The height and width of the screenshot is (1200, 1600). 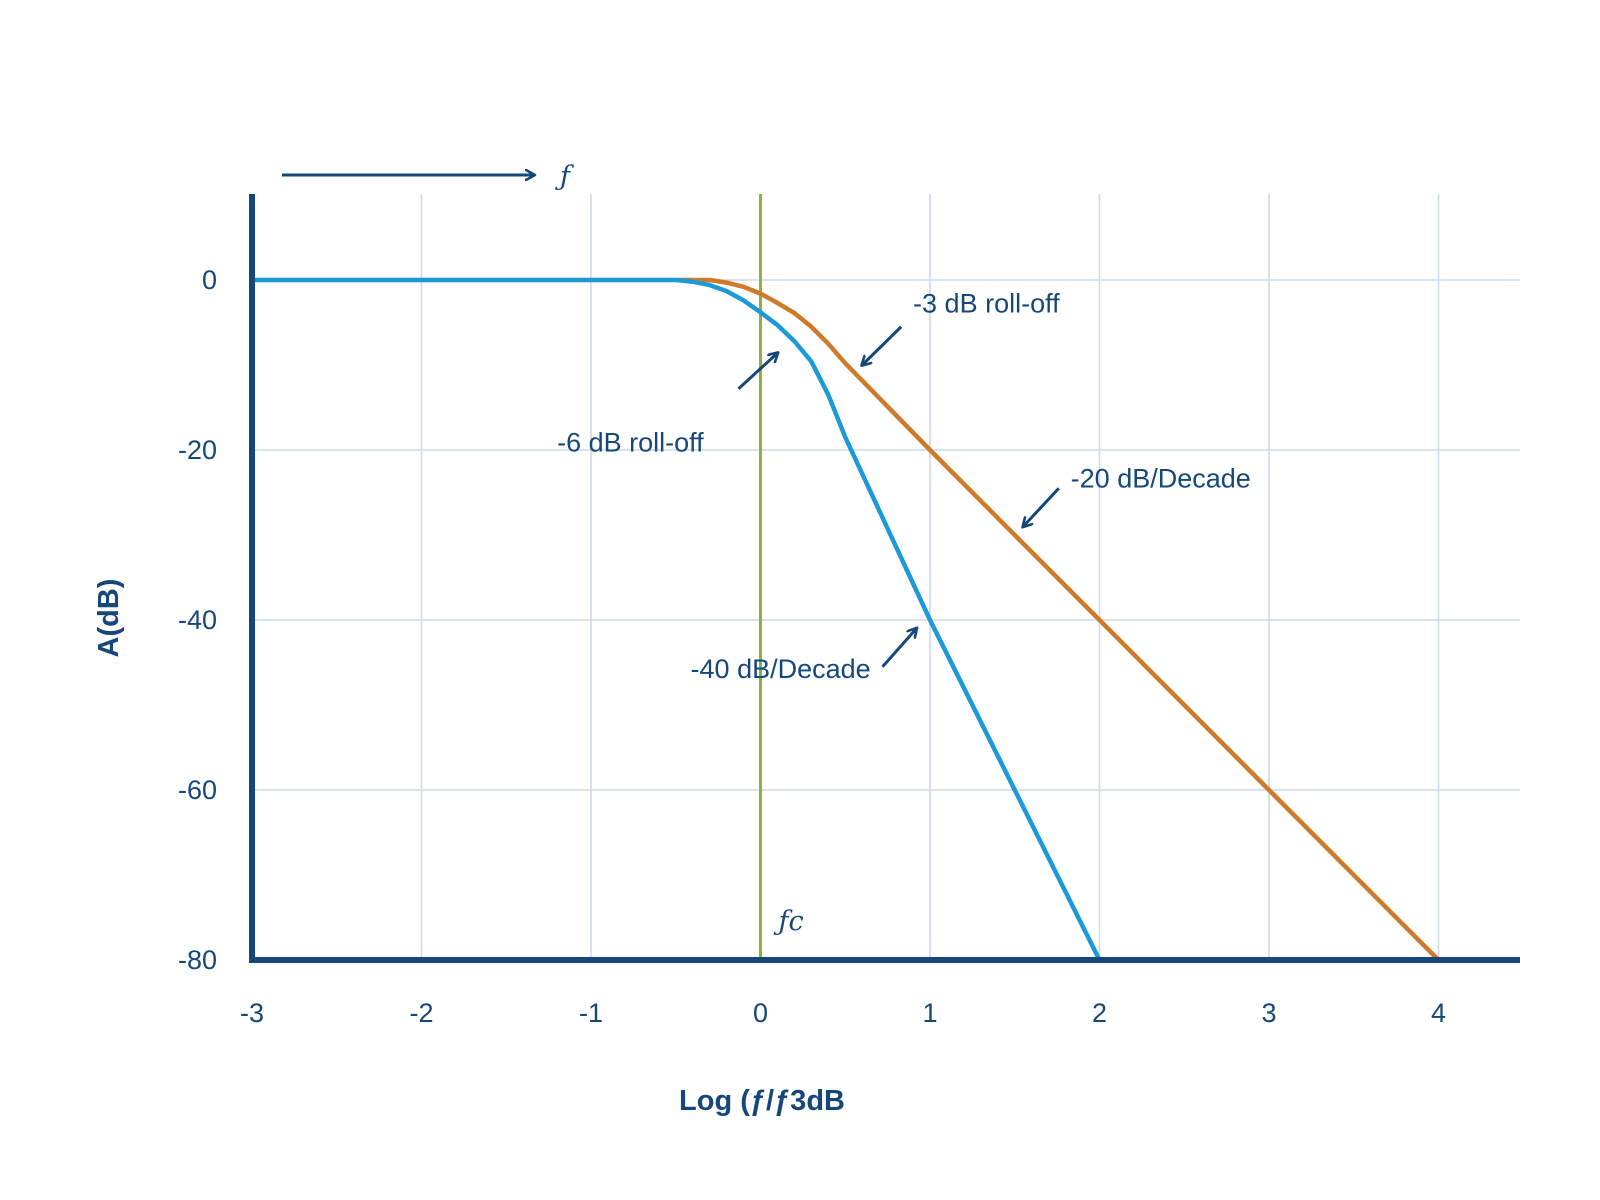 What do you see at coordinates (630, 443) in the screenshot?
I see `annotation-label: -6 dB roll-off` at bounding box center [630, 443].